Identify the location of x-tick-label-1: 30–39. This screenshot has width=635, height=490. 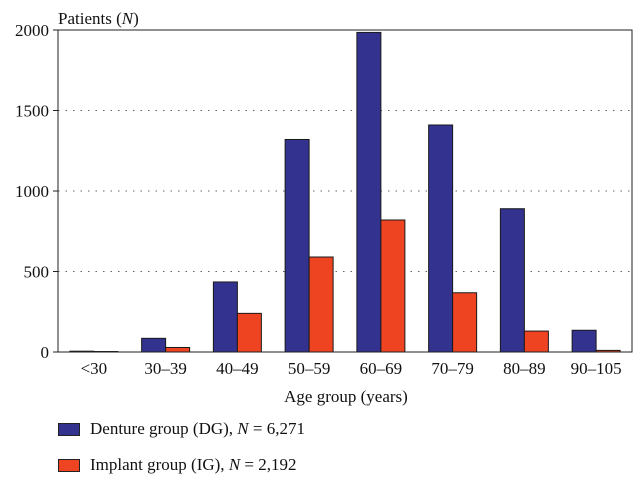
(165, 368).